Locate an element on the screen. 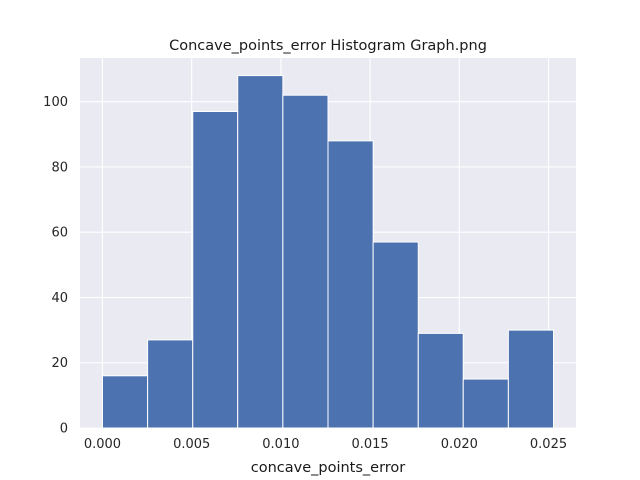  y-tick-label: 80 is located at coordinates (59, 167).